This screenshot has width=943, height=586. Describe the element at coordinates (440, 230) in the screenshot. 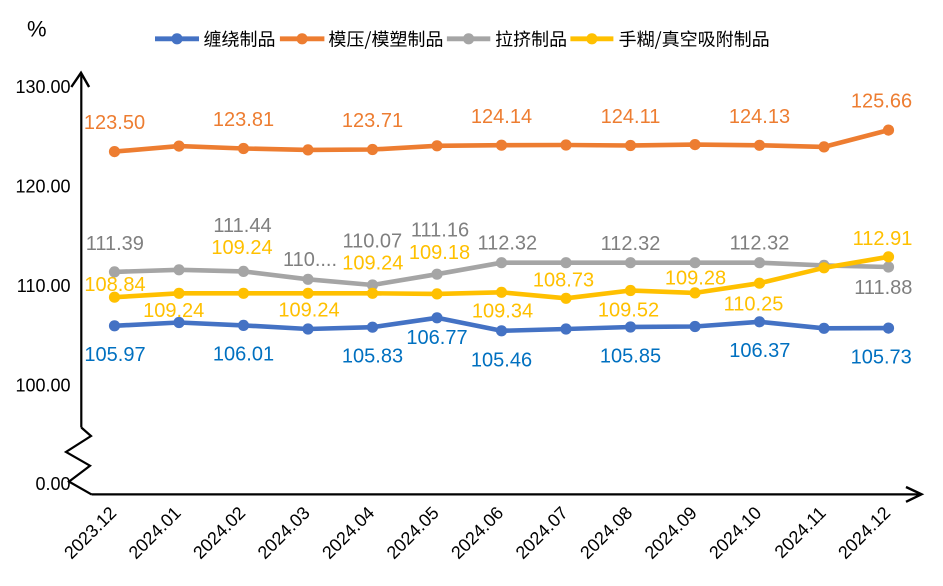

I see `svg-text: 111.16` at that location.